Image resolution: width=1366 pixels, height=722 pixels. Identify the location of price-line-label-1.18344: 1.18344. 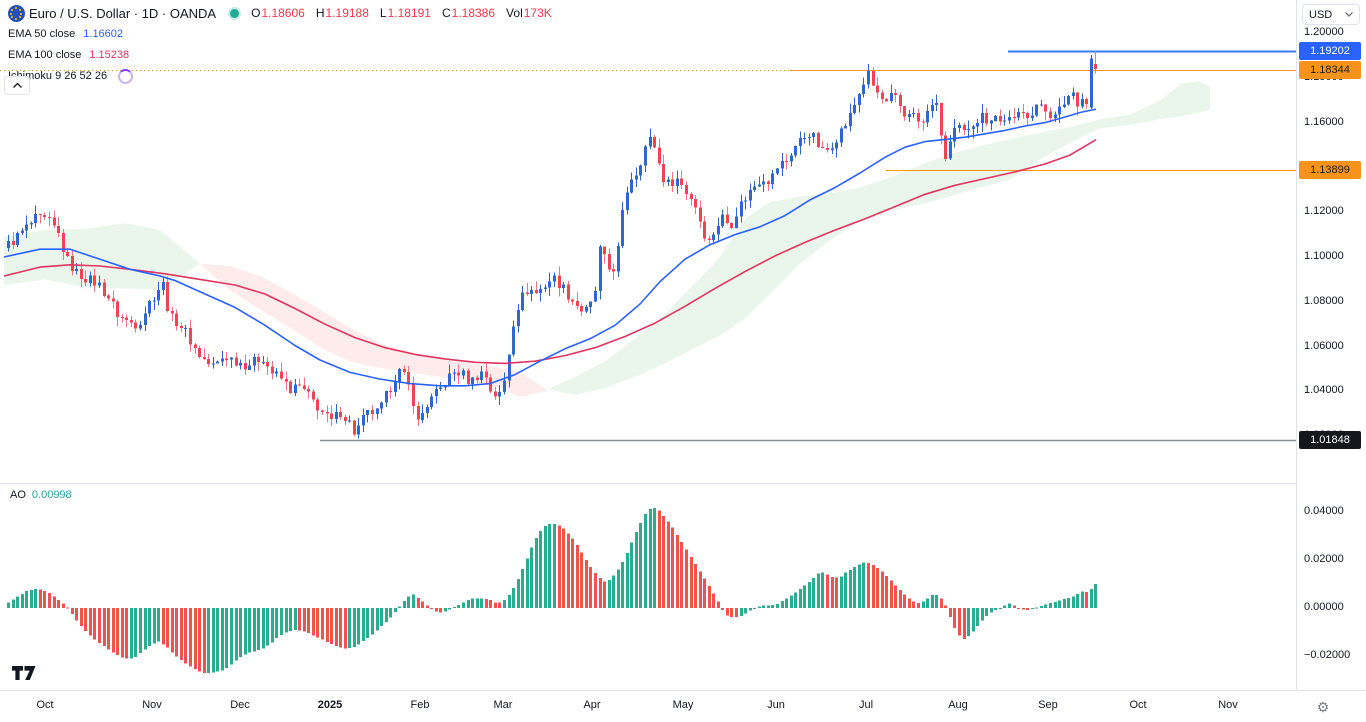
(1330, 70).